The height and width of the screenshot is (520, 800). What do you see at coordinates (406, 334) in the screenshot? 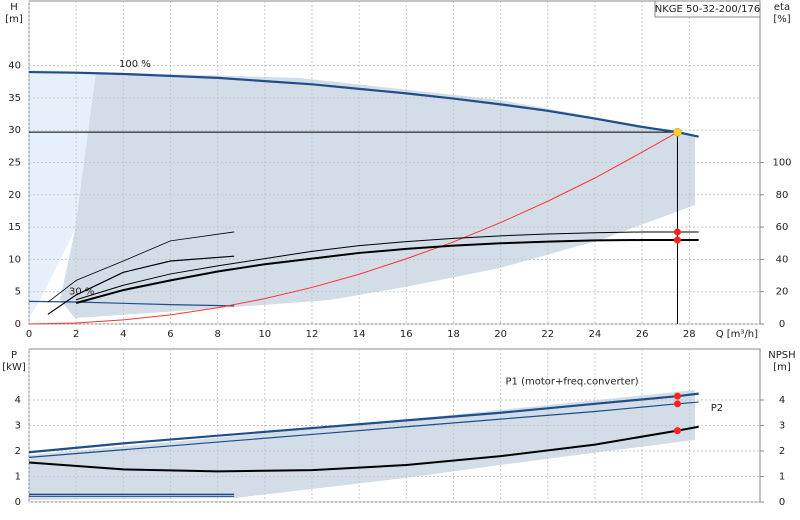
I see `x-tick-label: 16` at bounding box center [406, 334].